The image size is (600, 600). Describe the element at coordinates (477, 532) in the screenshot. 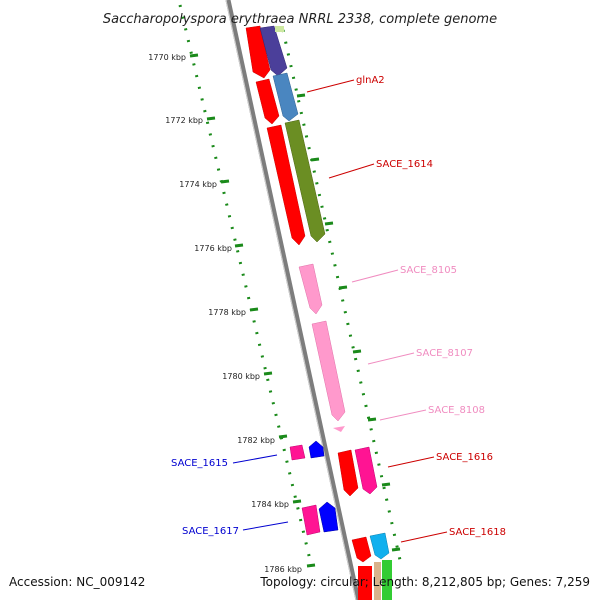

I see `gene-label-sace-1618: SACE_1618` at that location.